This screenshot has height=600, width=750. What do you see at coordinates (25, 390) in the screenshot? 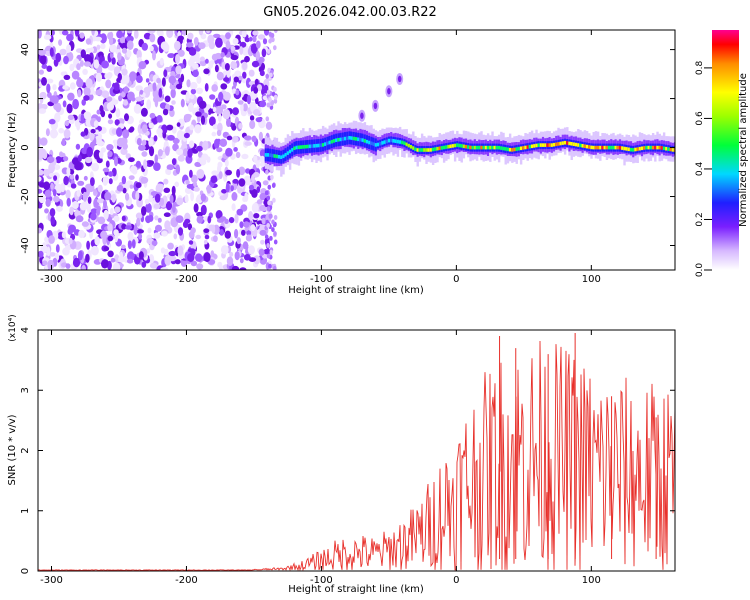
I see `snr-ytick-label: 3` at bounding box center [25, 390].